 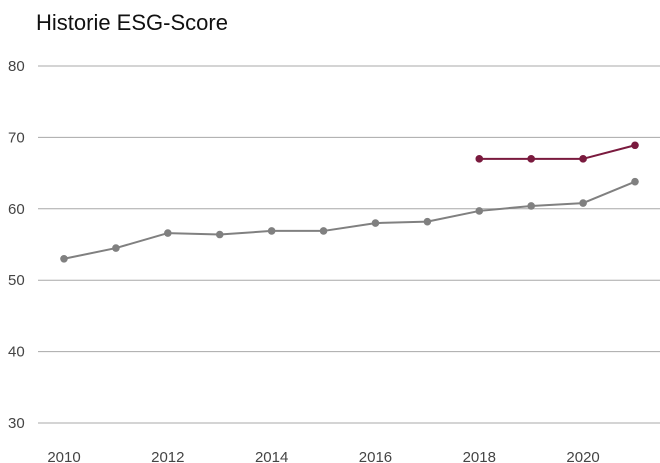 I want to click on x-tick-label-2016: 2016, so click(x=375, y=456).